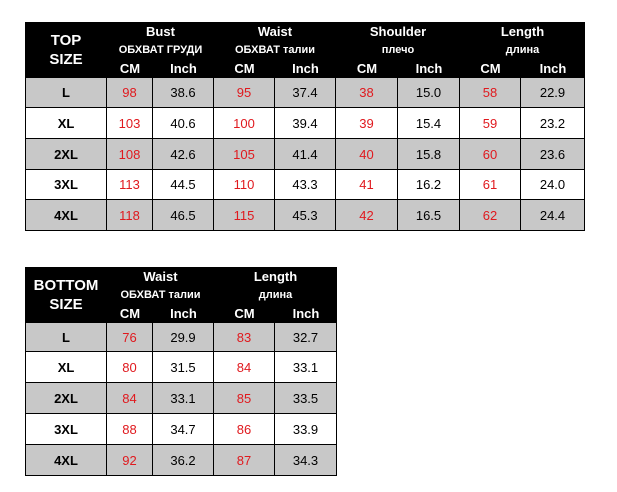  Describe the element at coordinates (305, 185) in the screenshot. I see `size-value: 43.3` at that location.